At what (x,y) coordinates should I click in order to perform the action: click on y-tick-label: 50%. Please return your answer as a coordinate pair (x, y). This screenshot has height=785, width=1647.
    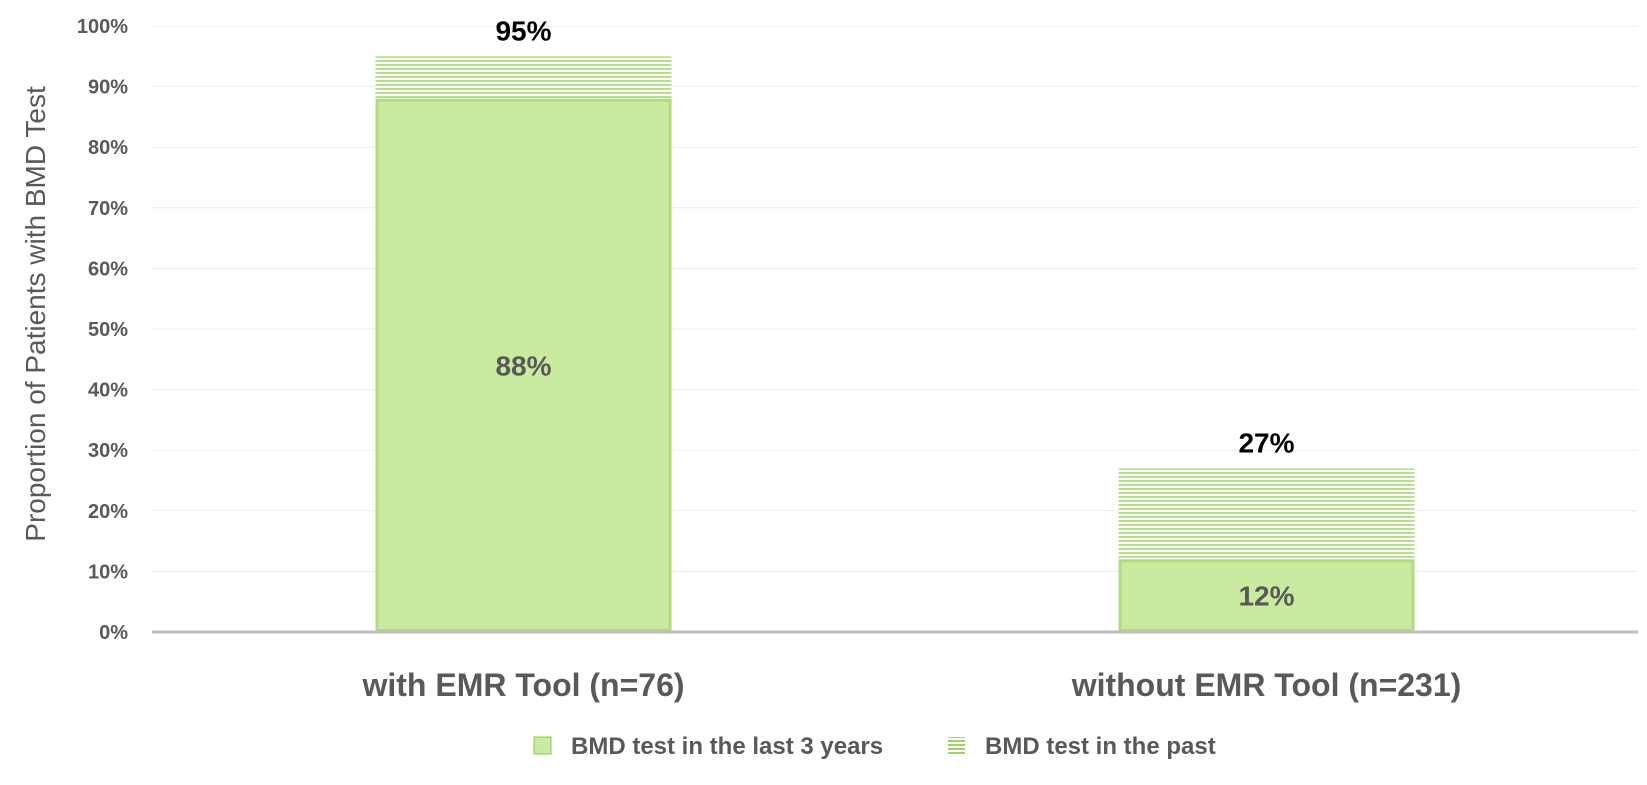
    Looking at the image, I should click on (108, 330).